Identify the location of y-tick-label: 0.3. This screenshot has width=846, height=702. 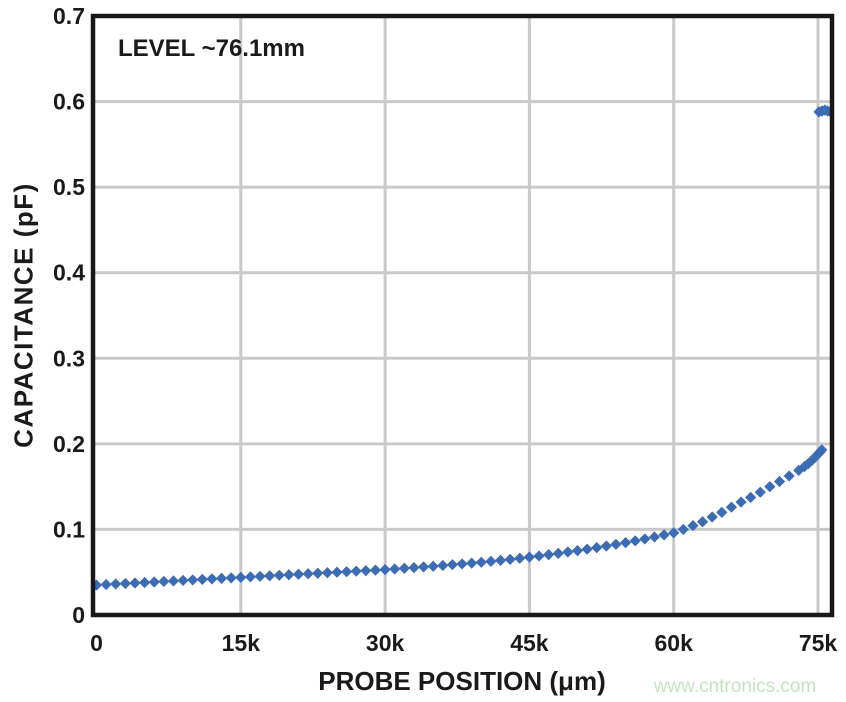
(69, 358).